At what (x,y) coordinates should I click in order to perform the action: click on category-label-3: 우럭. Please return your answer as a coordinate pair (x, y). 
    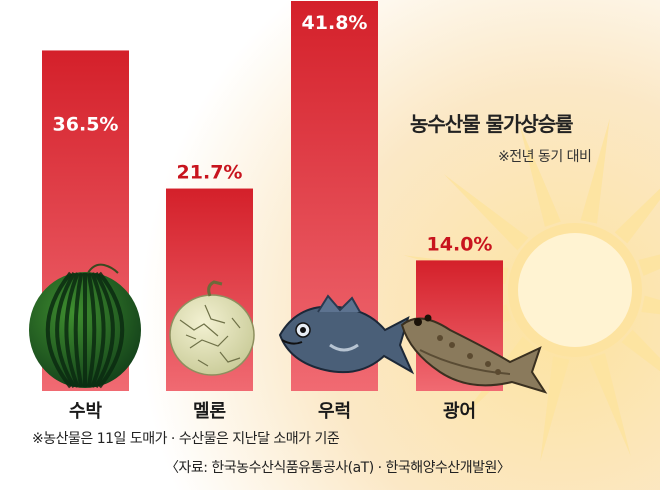
    Looking at the image, I should click on (334, 411).